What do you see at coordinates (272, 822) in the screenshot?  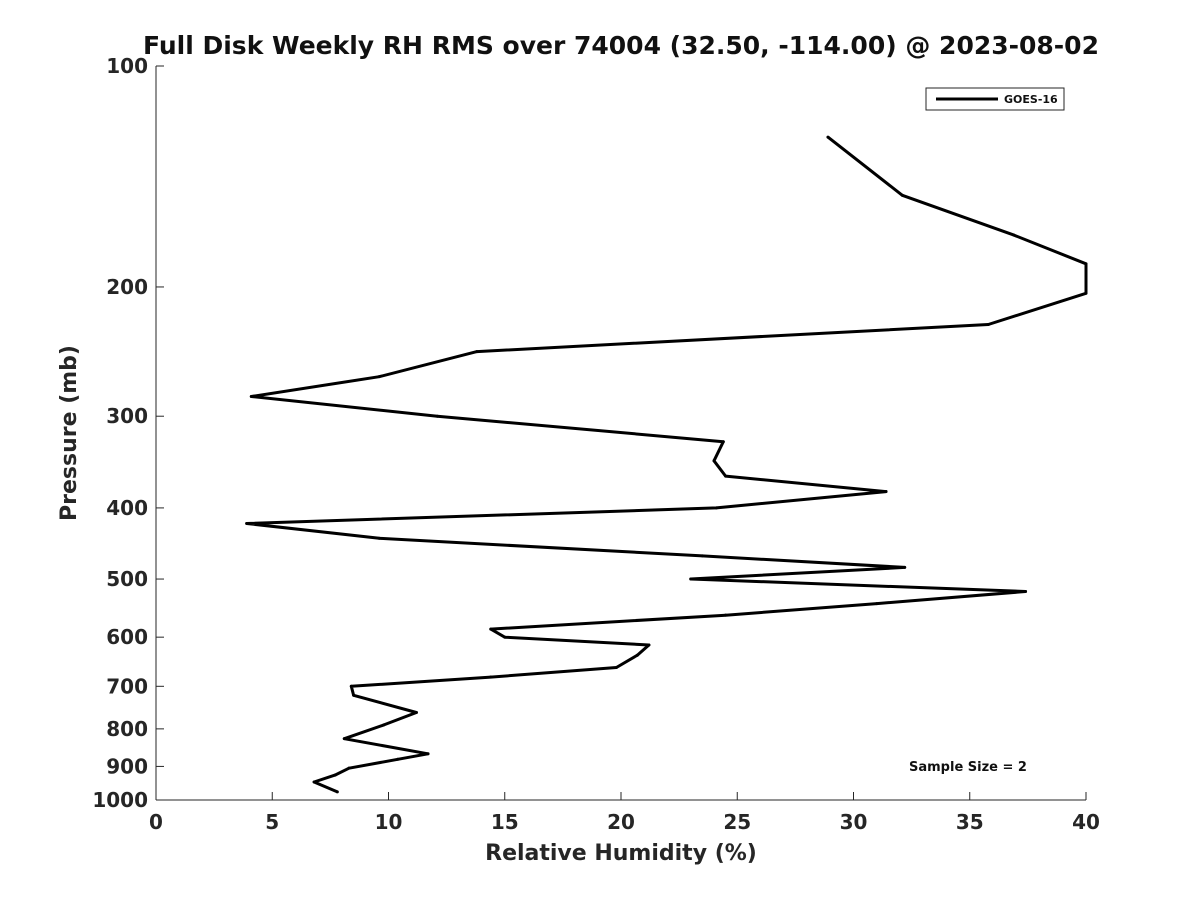 I see `x-tick-label: 5` at bounding box center [272, 822].